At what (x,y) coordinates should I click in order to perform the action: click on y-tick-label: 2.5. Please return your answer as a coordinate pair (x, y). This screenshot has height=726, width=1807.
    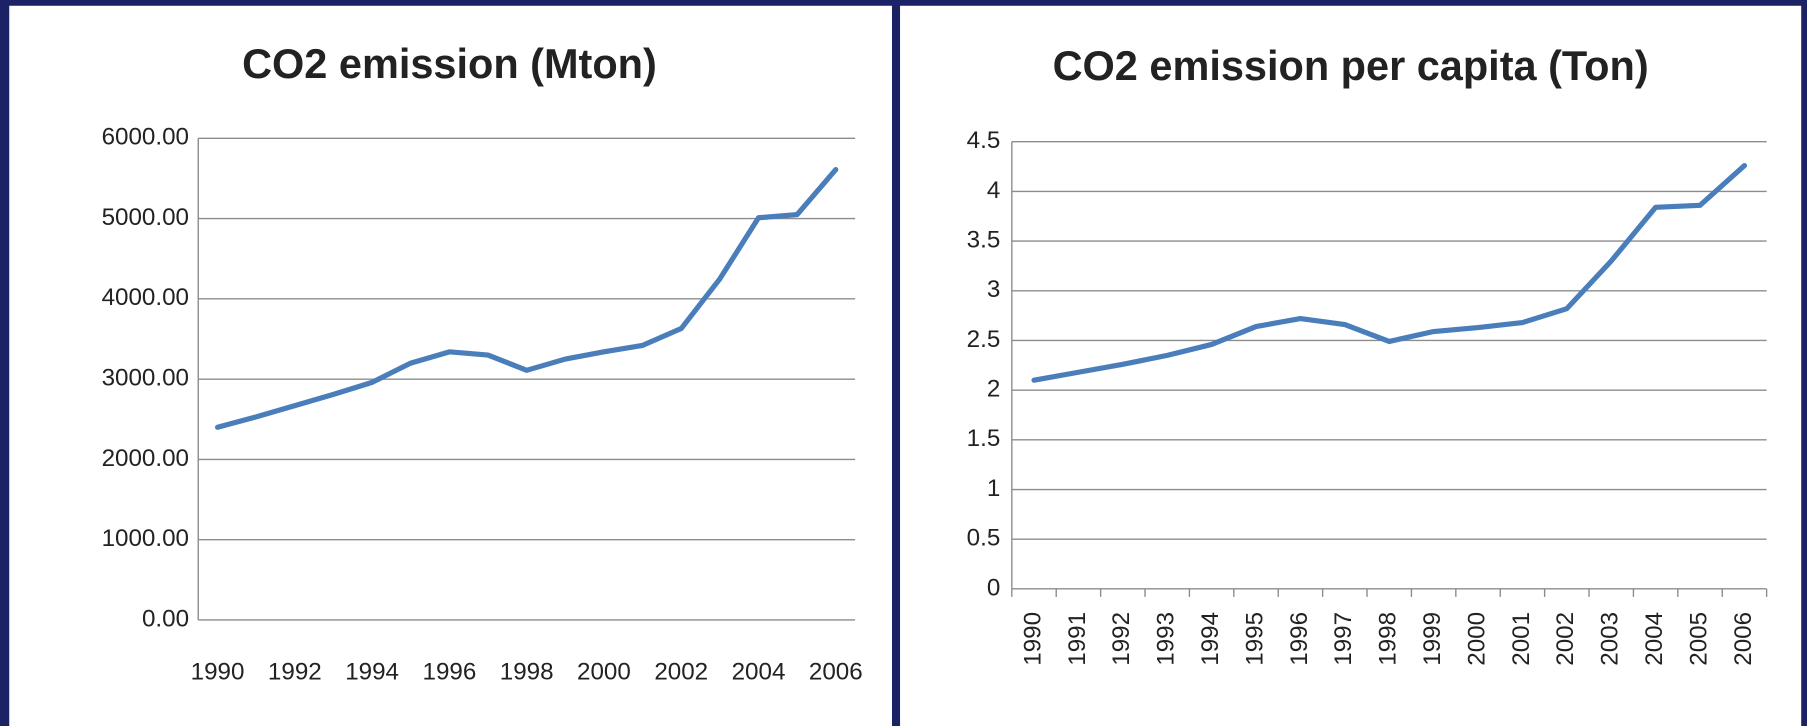
    Looking at the image, I should click on (984, 339).